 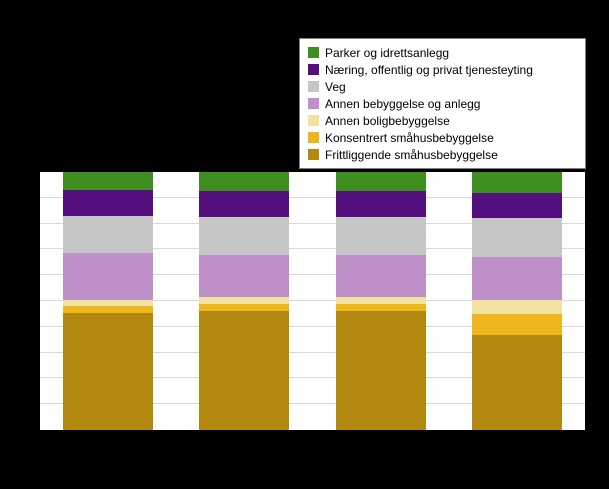 I want to click on legend-item: Annen boligbebyggelse, so click(x=442, y=120).